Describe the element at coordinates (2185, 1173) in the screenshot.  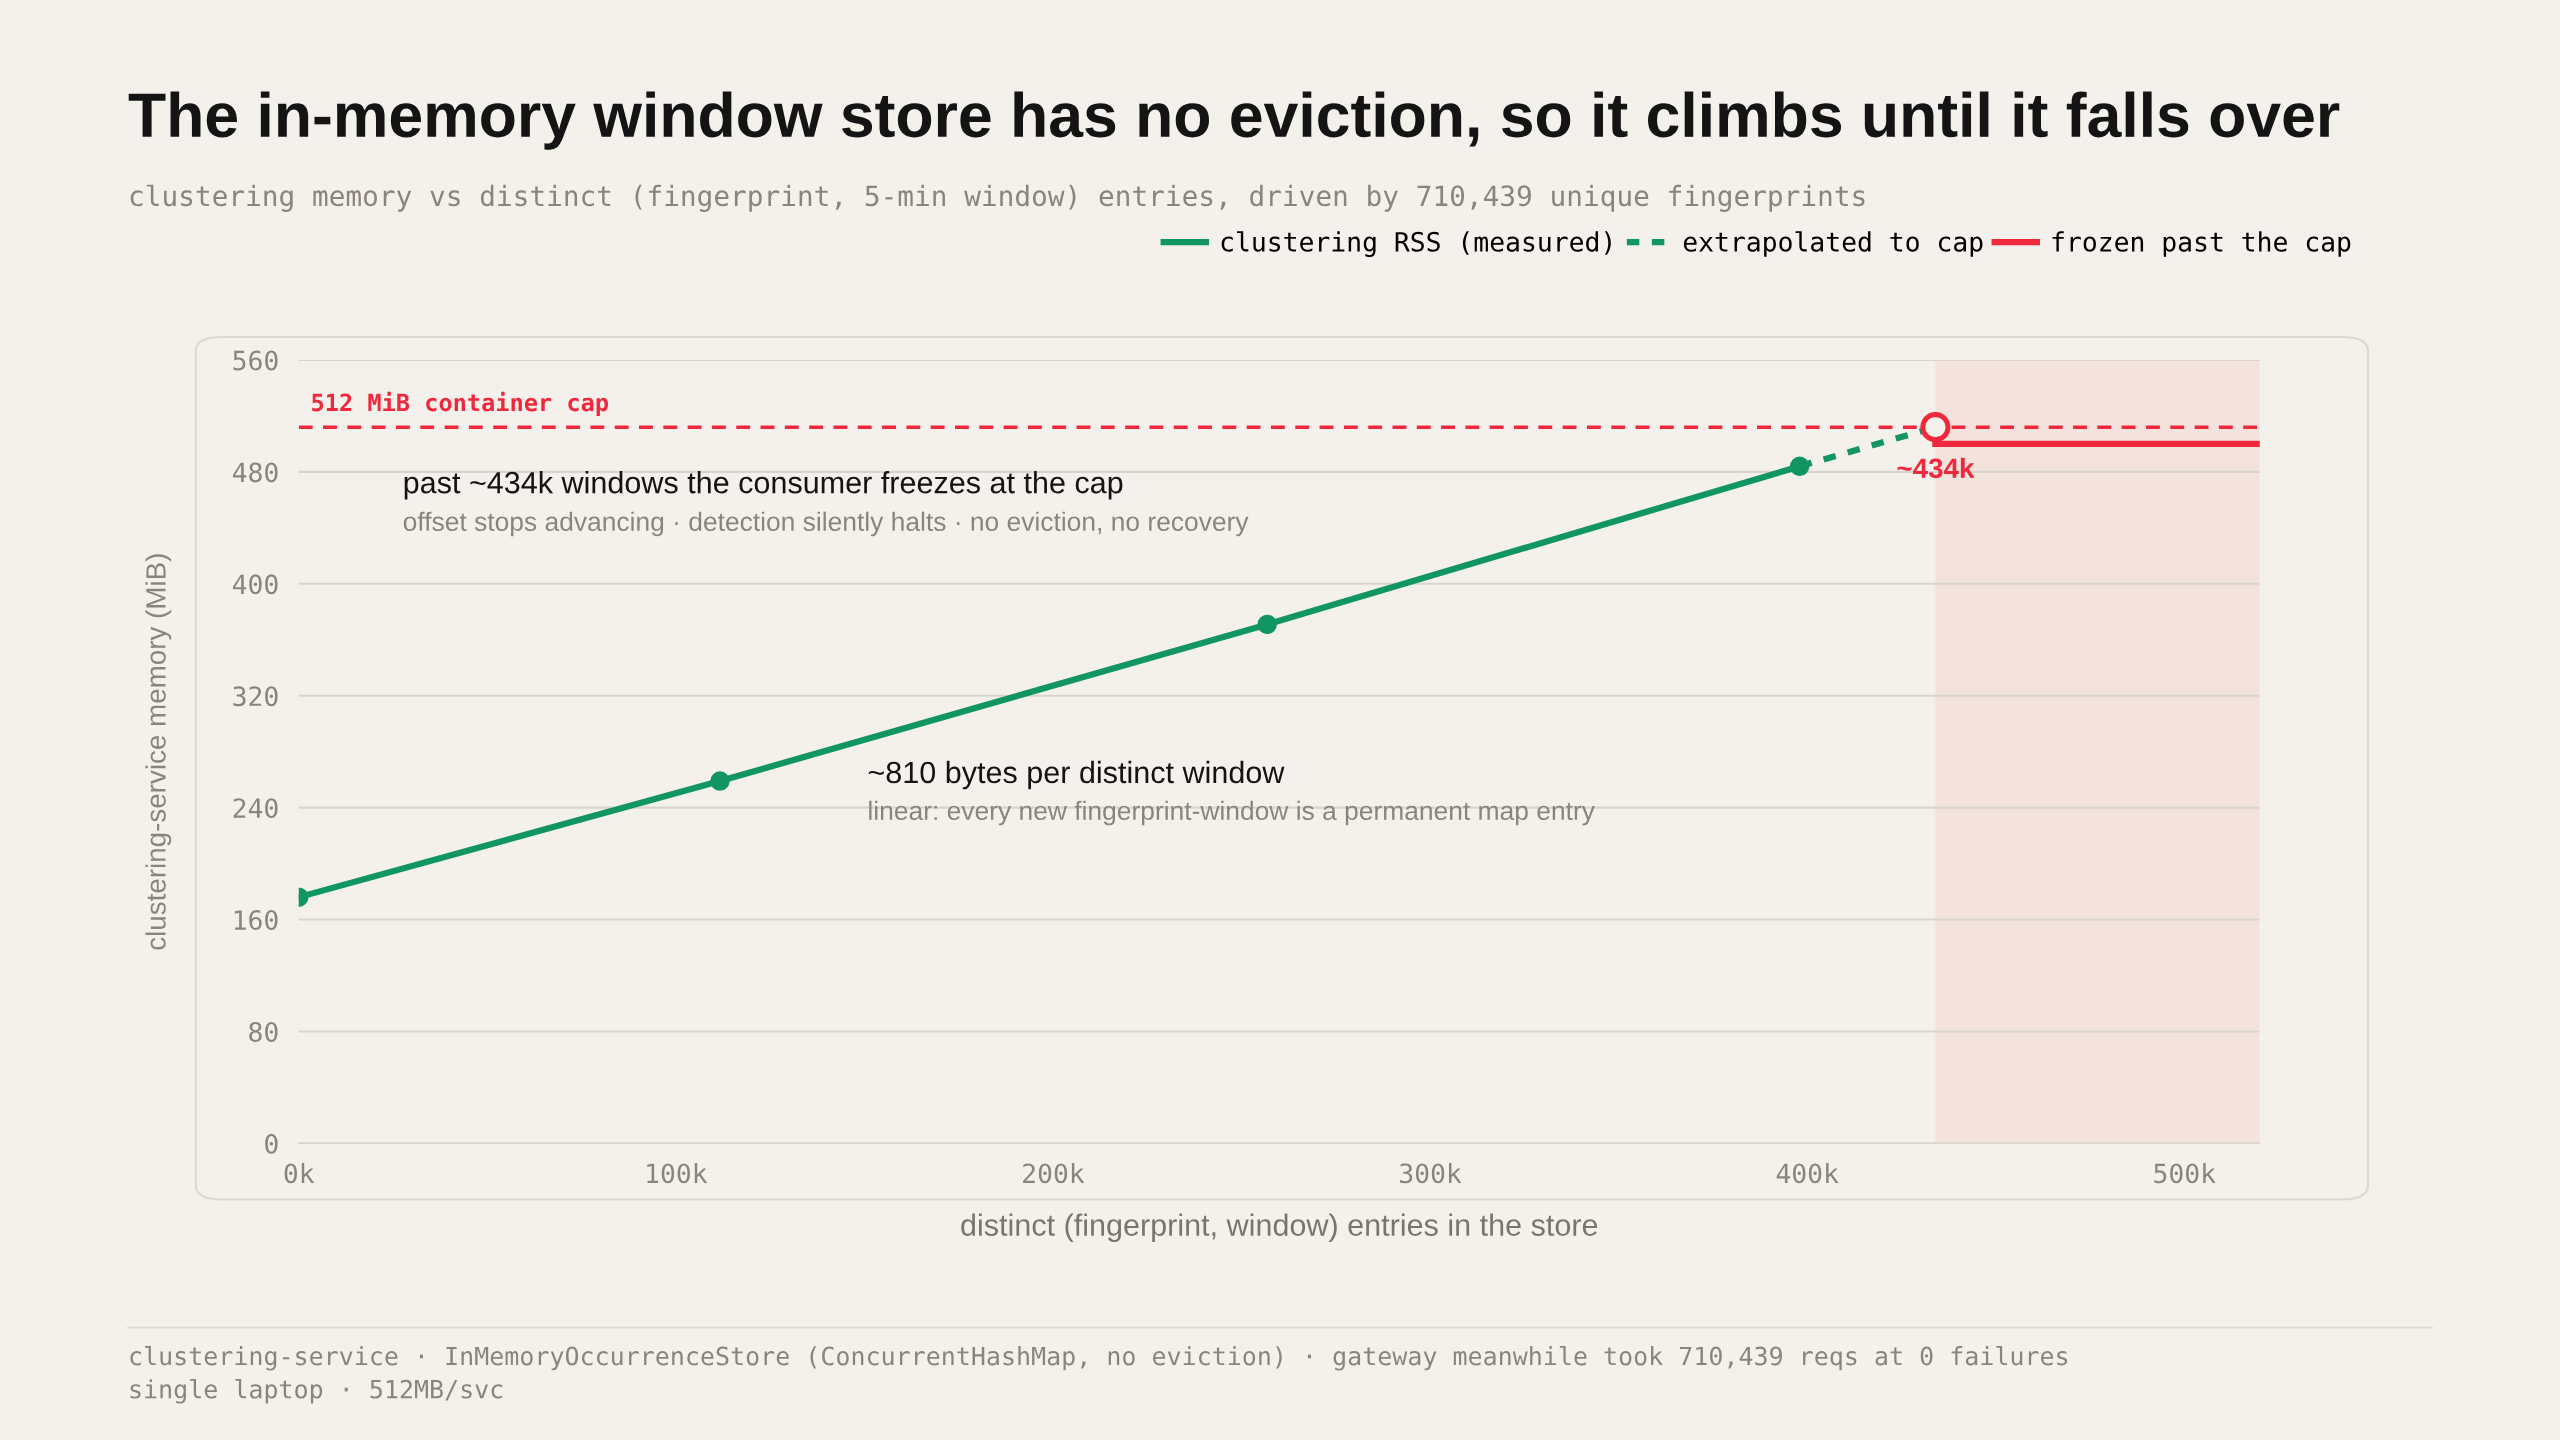
I see `x-tick-label: 500k` at that location.